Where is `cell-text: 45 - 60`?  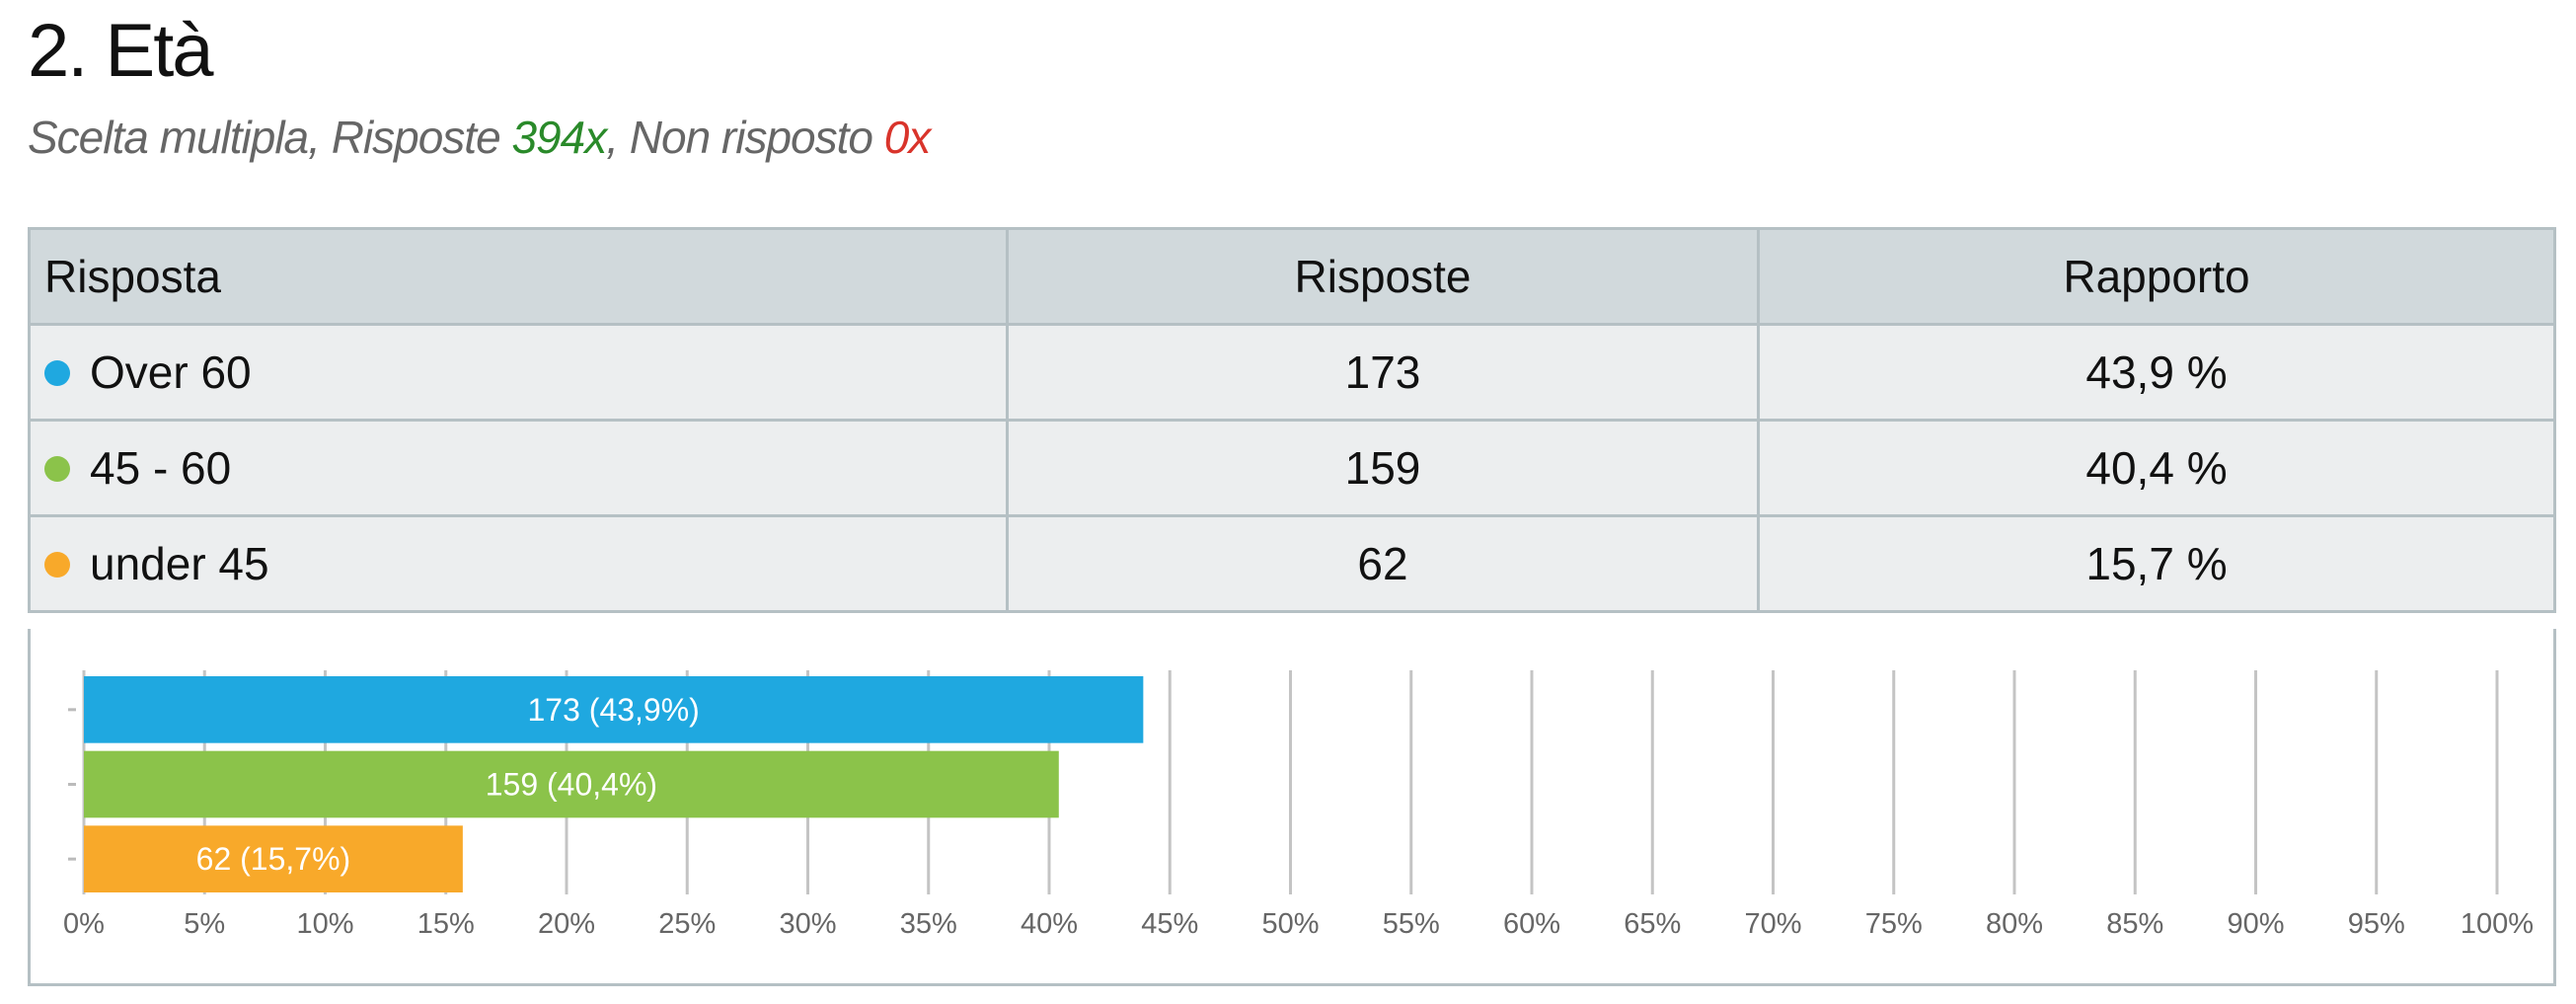
cell-text: 45 - 60 is located at coordinates (161, 468).